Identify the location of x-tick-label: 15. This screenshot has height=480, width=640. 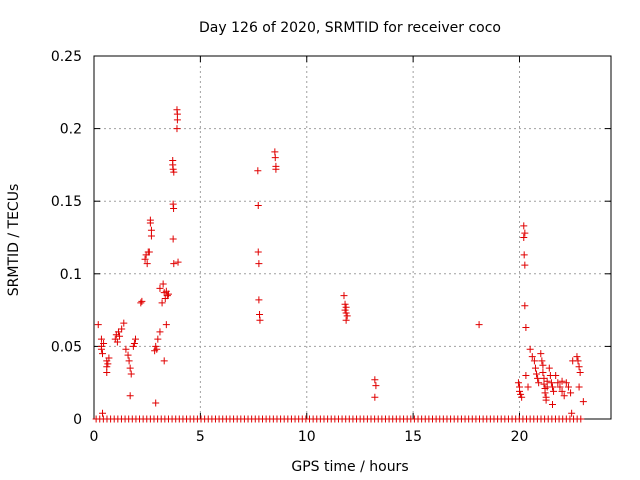
(413, 437).